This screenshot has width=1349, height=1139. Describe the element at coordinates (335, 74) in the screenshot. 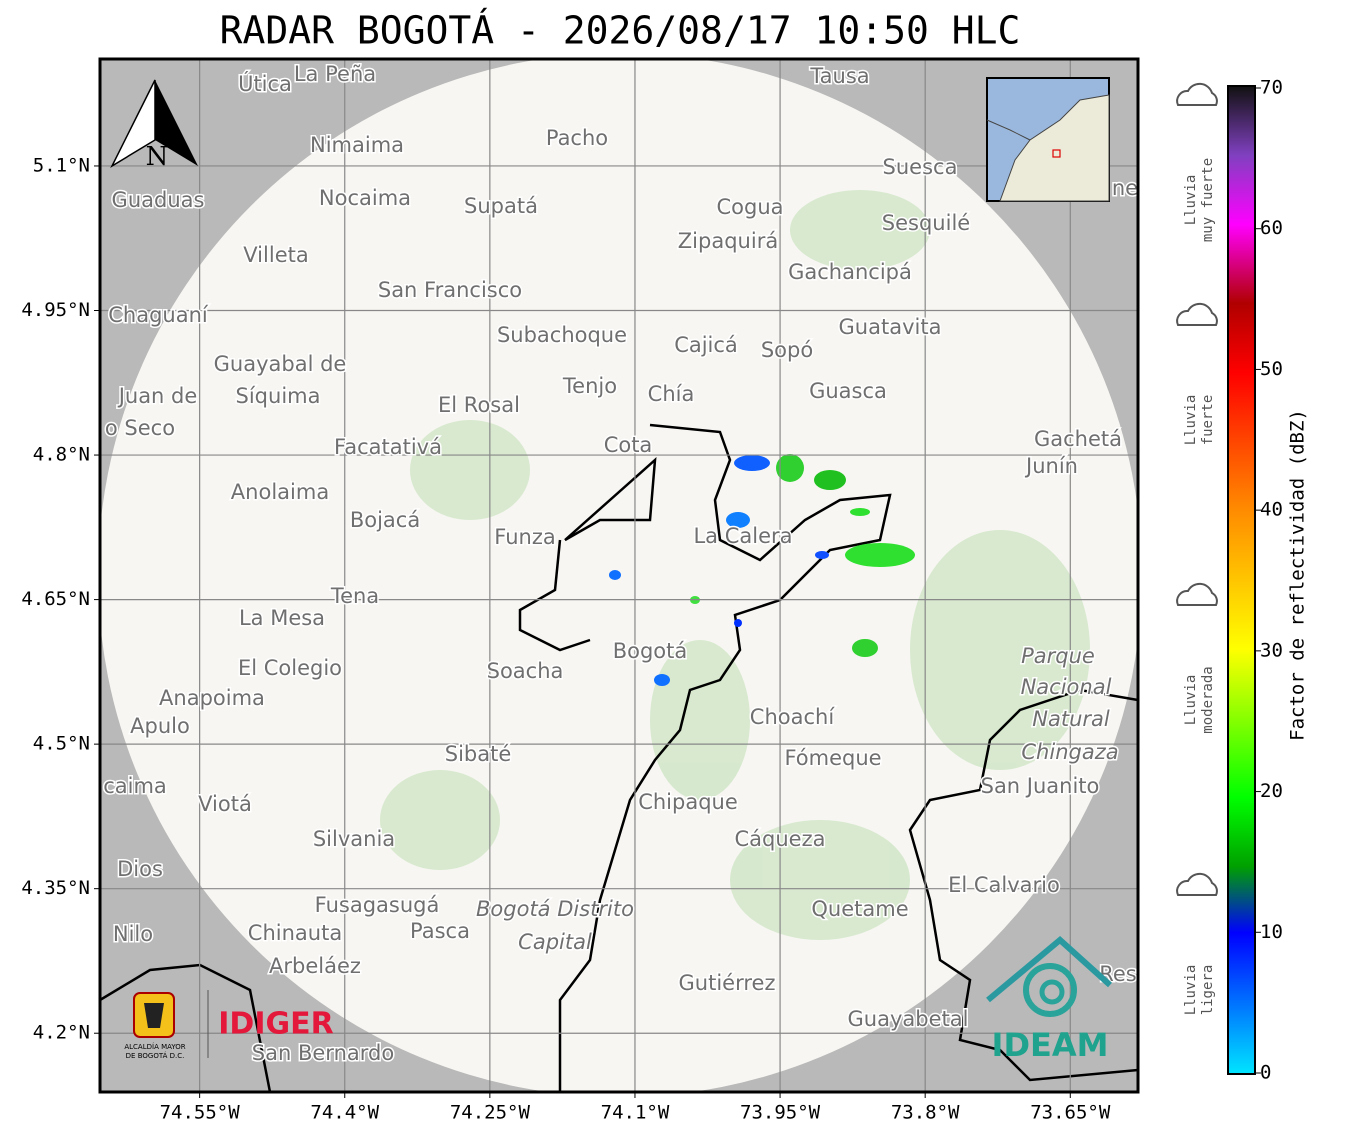

I see `place-label: La Peña` at that location.